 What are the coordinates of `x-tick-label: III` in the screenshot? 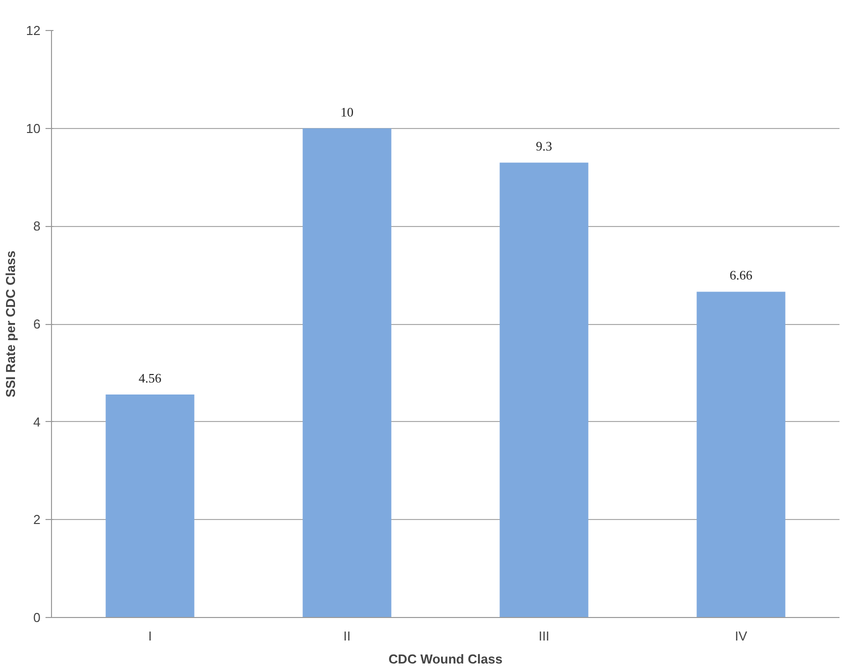 It's located at (544, 636).